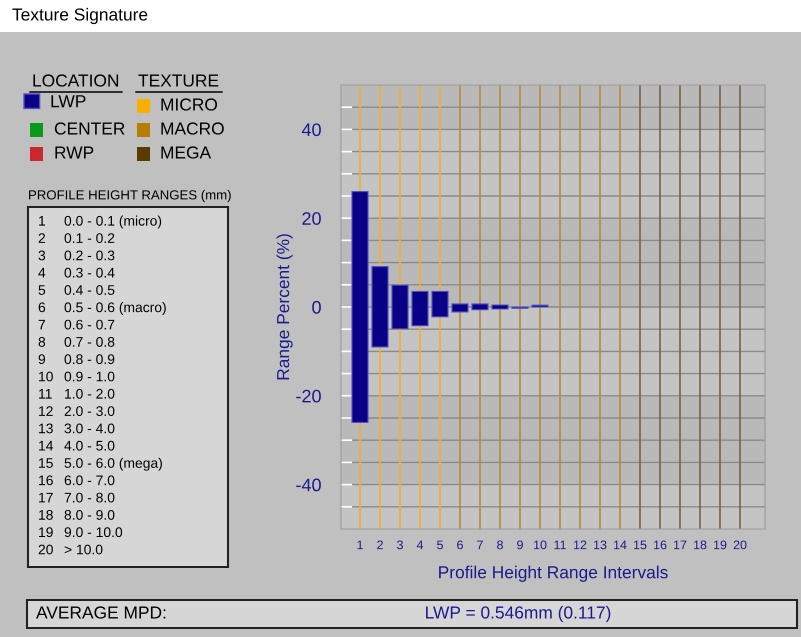  I want to click on x-tick-label: 11, so click(560, 545).